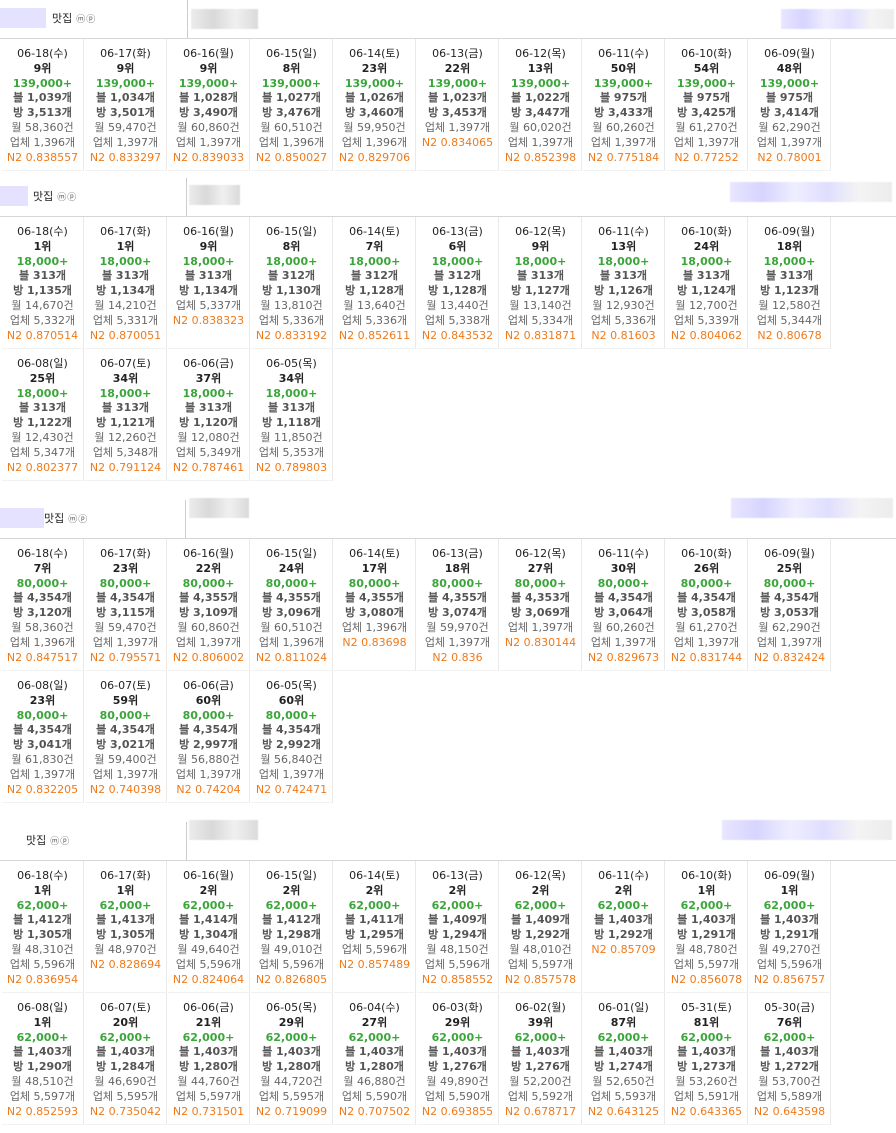 Image resolution: width=896 pixels, height=1133 pixels. I want to click on monthly-count: 월 13,140건, so click(540, 305).